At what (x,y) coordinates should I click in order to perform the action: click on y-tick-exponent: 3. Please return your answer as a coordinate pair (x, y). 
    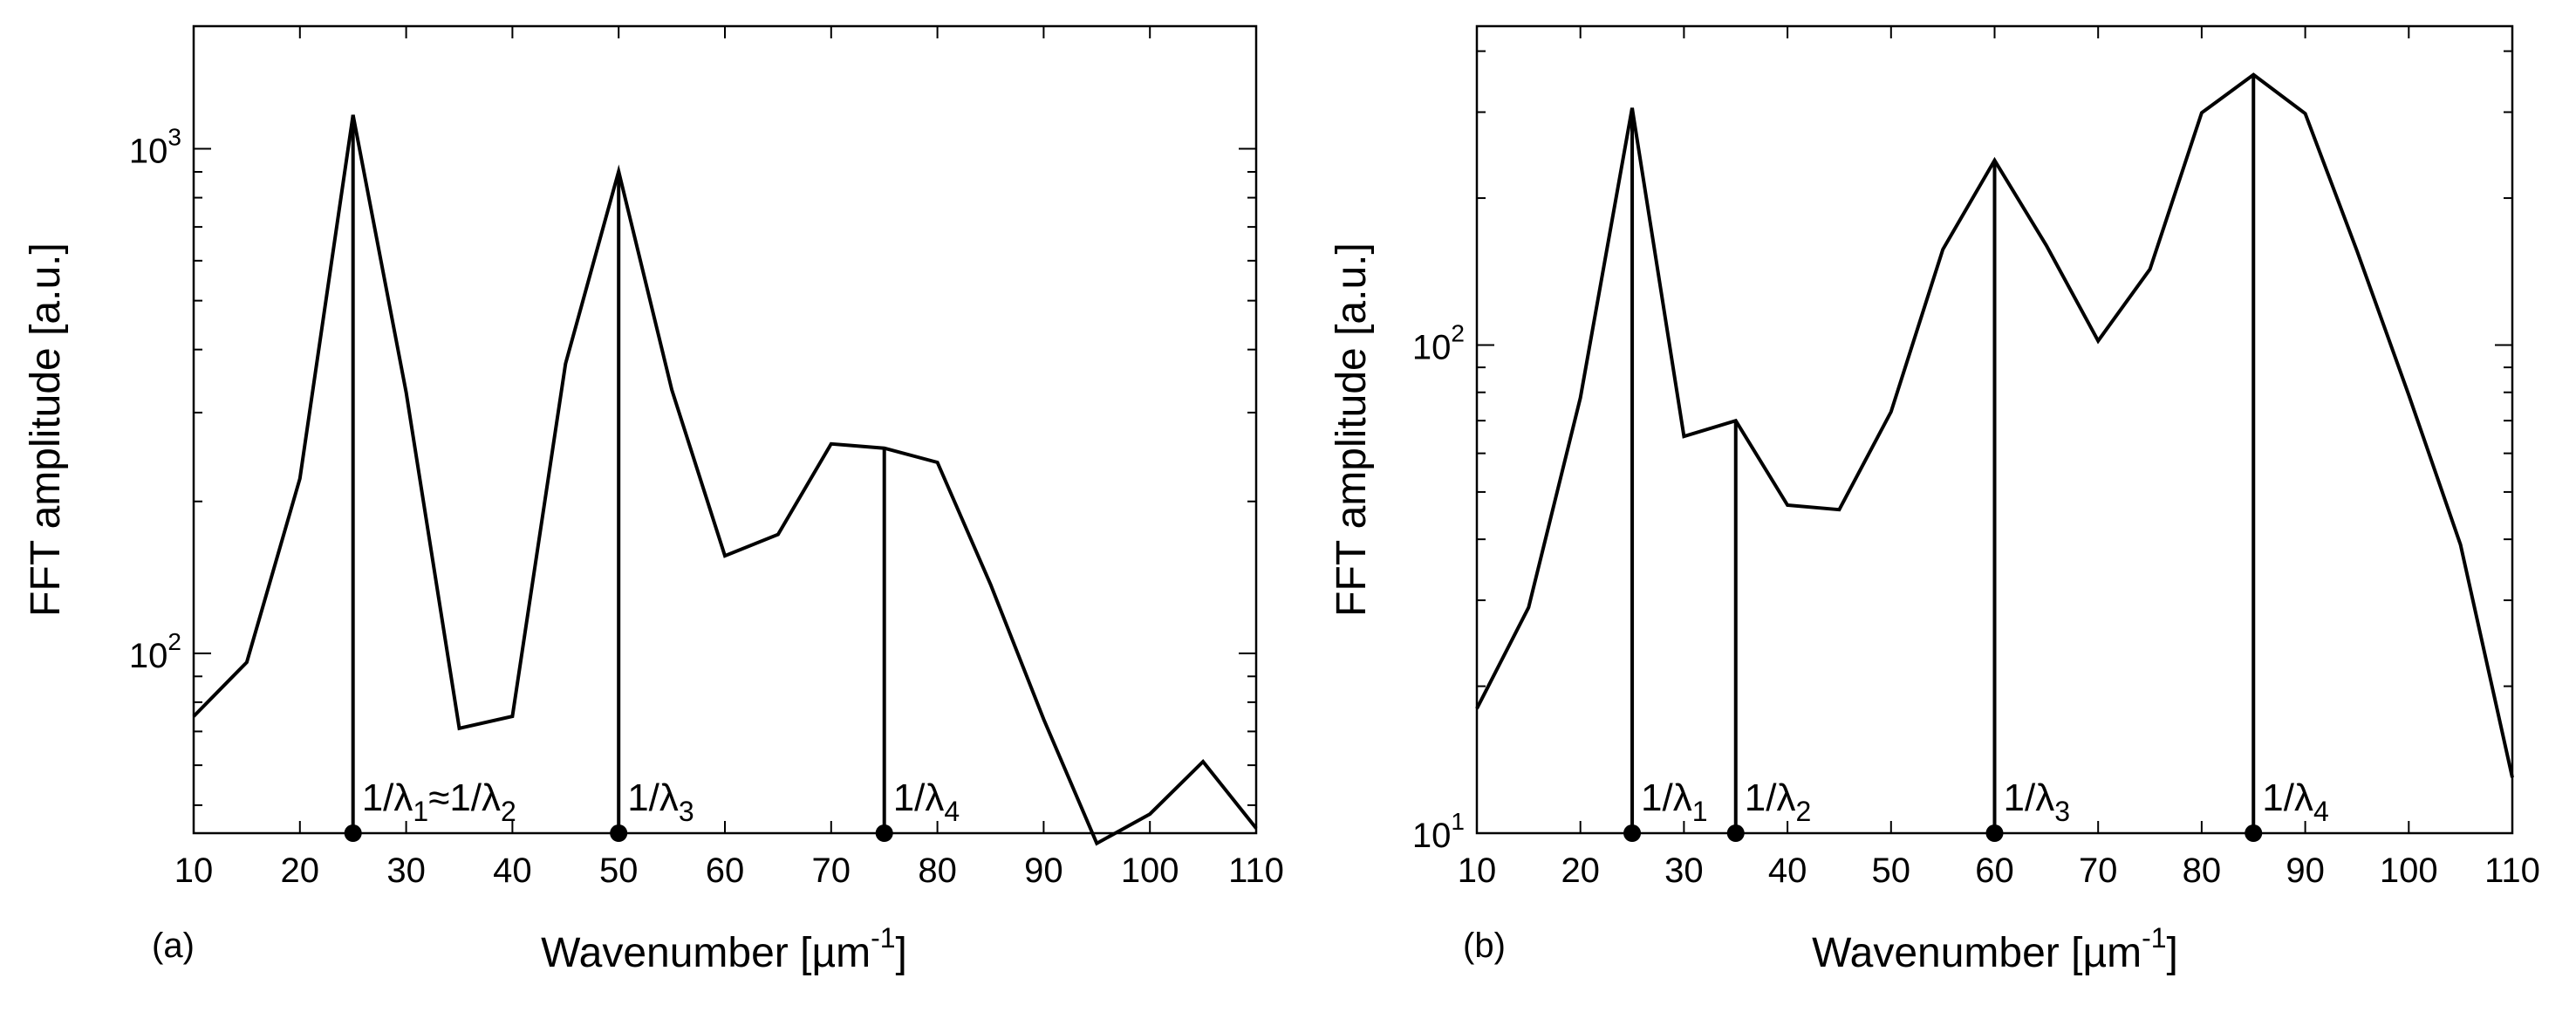
    Looking at the image, I should click on (174, 137).